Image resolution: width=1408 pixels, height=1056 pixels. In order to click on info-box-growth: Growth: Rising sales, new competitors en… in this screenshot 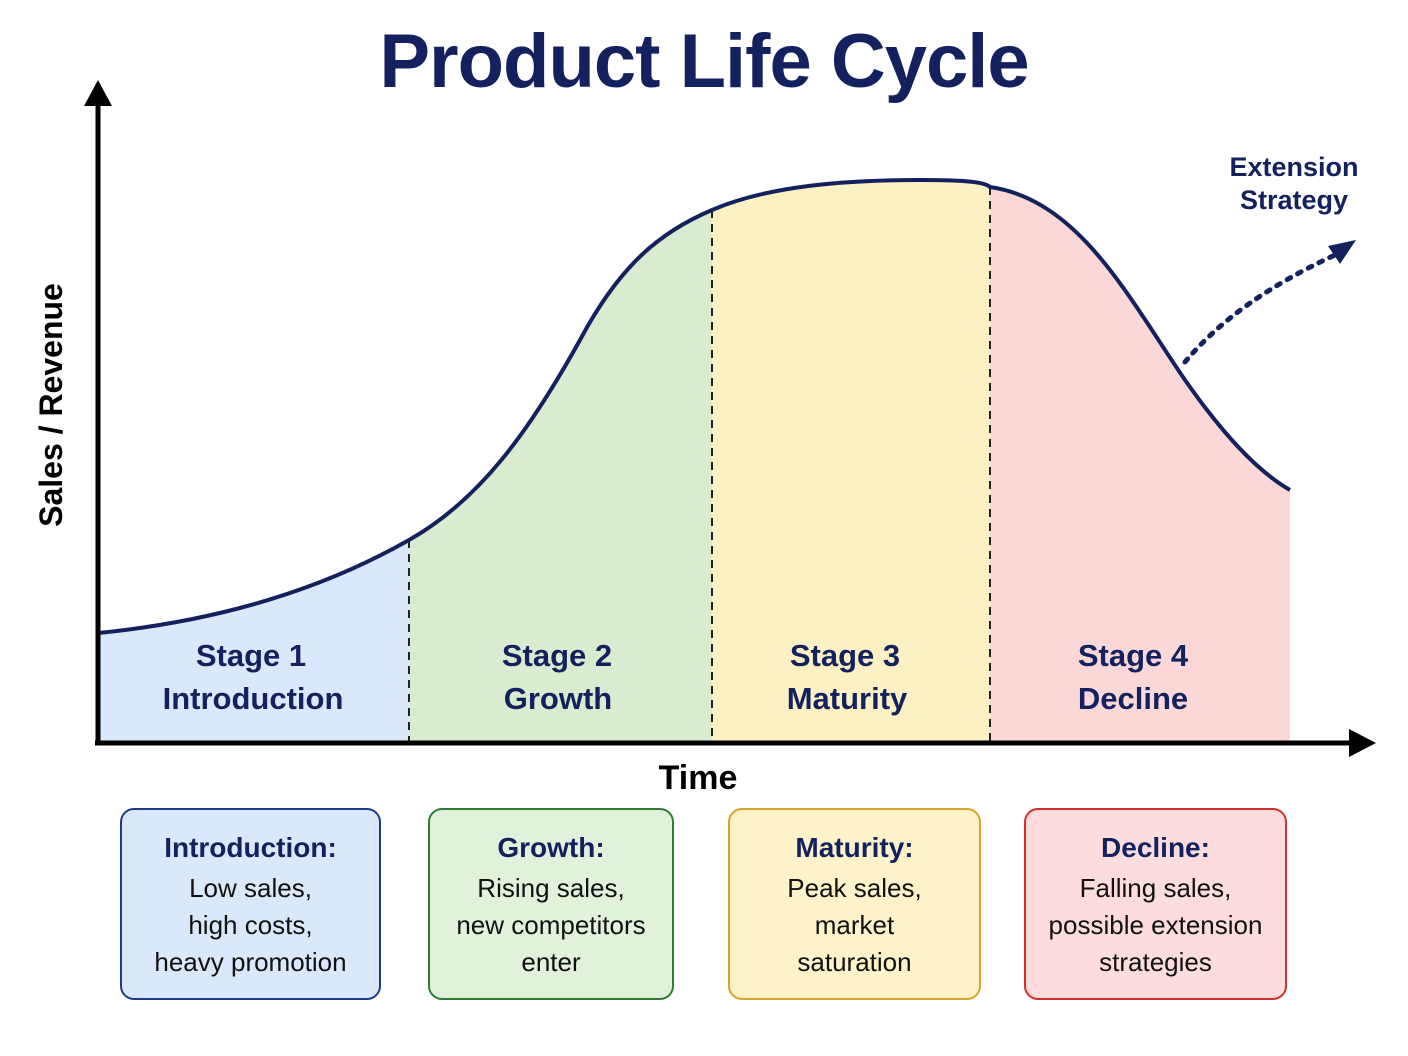, I will do `click(551, 904)`.